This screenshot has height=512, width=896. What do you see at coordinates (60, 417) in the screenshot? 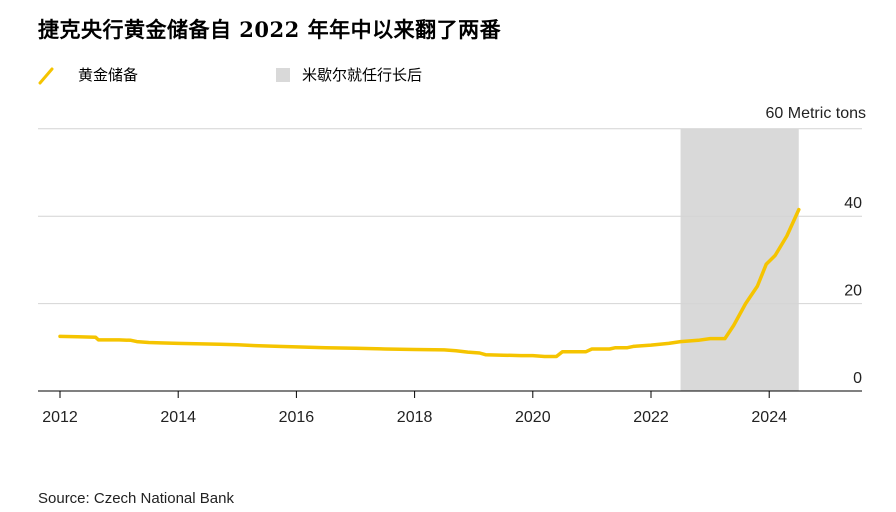
I see `x-tick-label-2012: 2012` at bounding box center [60, 417].